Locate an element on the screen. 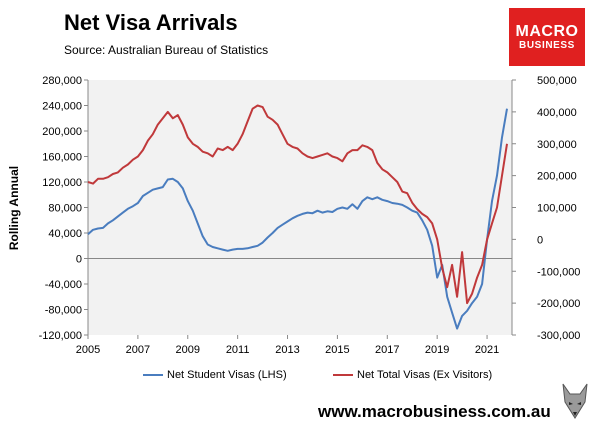 The image size is (596, 434). x-tick-label: 2015 is located at coordinates (337, 350).